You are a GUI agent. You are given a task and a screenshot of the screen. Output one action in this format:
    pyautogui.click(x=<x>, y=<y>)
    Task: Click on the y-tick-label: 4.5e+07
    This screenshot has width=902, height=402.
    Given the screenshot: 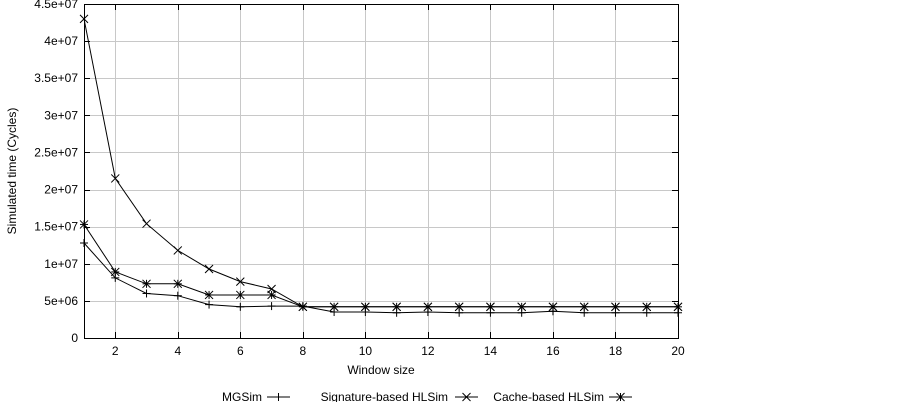 What is the action you would take?
    pyautogui.click(x=56, y=5)
    